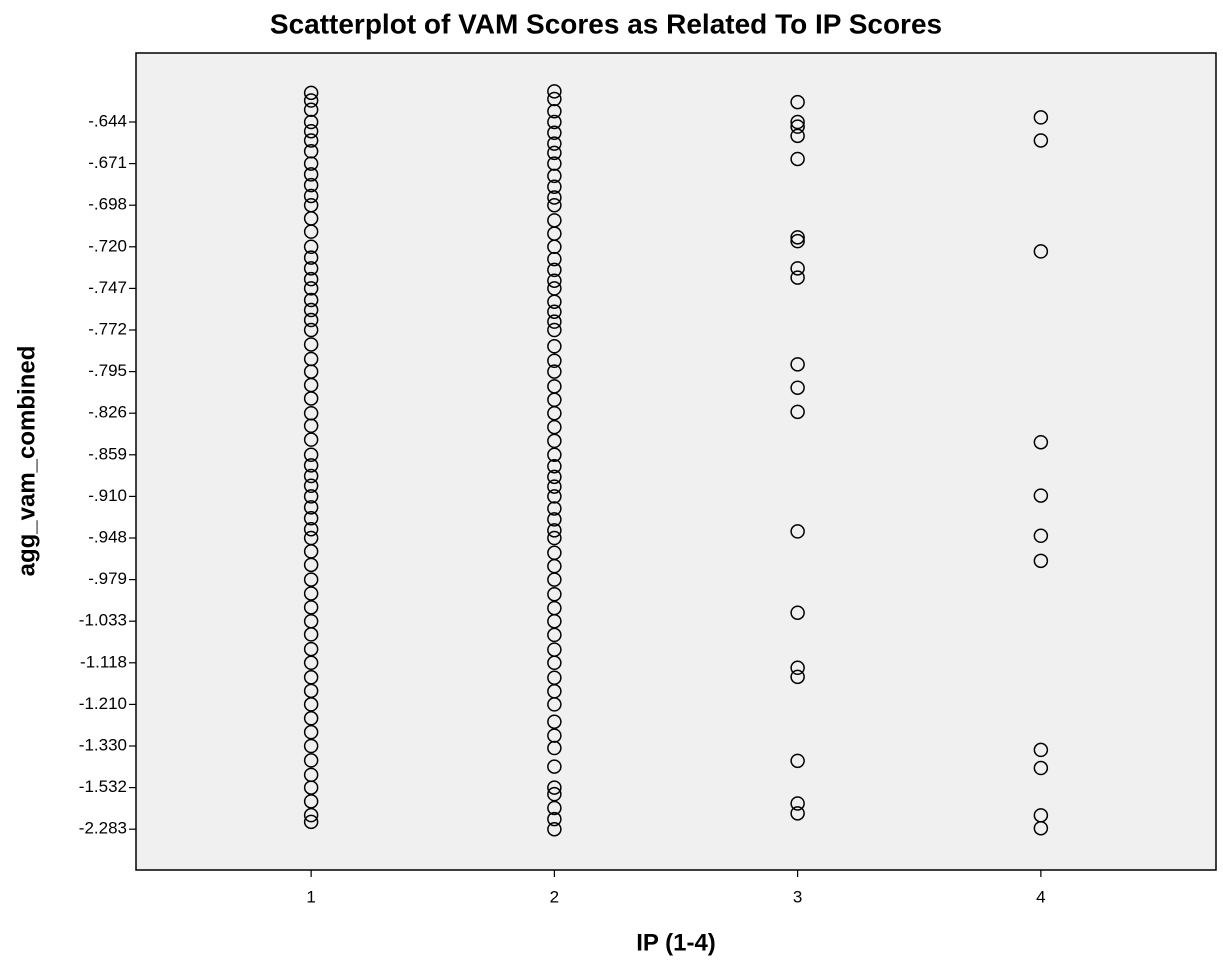 This screenshot has width=1223, height=966. I want to click on y-tick-label: -1.330, so click(103, 744).